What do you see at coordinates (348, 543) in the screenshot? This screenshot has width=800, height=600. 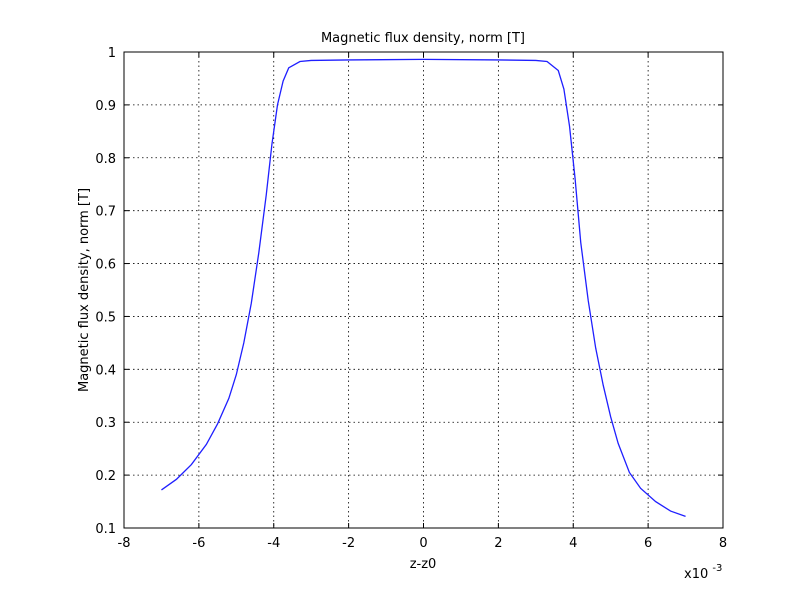 I see `x-tick-label: -2` at bounding box center [348, 543].